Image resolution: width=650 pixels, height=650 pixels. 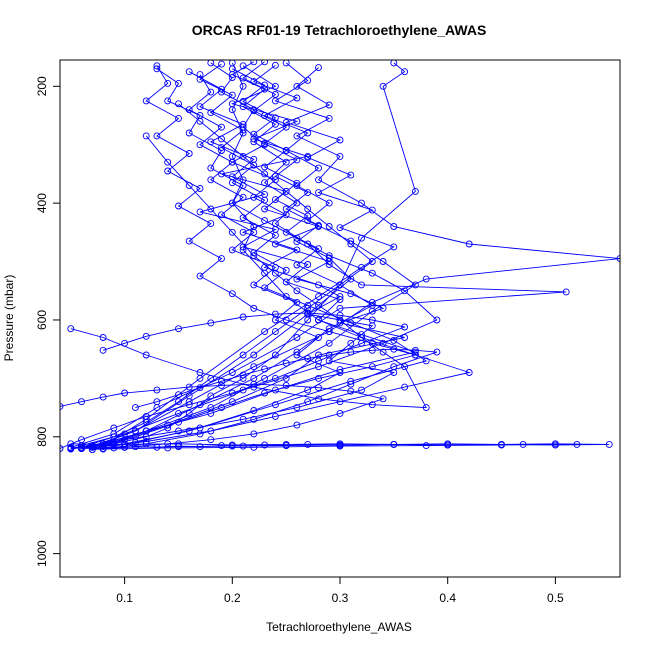 What do you see at coordinates (232, 598) in the screenshot?
I see `x-tick-label: 0.2` at bounding box center [232, 598].